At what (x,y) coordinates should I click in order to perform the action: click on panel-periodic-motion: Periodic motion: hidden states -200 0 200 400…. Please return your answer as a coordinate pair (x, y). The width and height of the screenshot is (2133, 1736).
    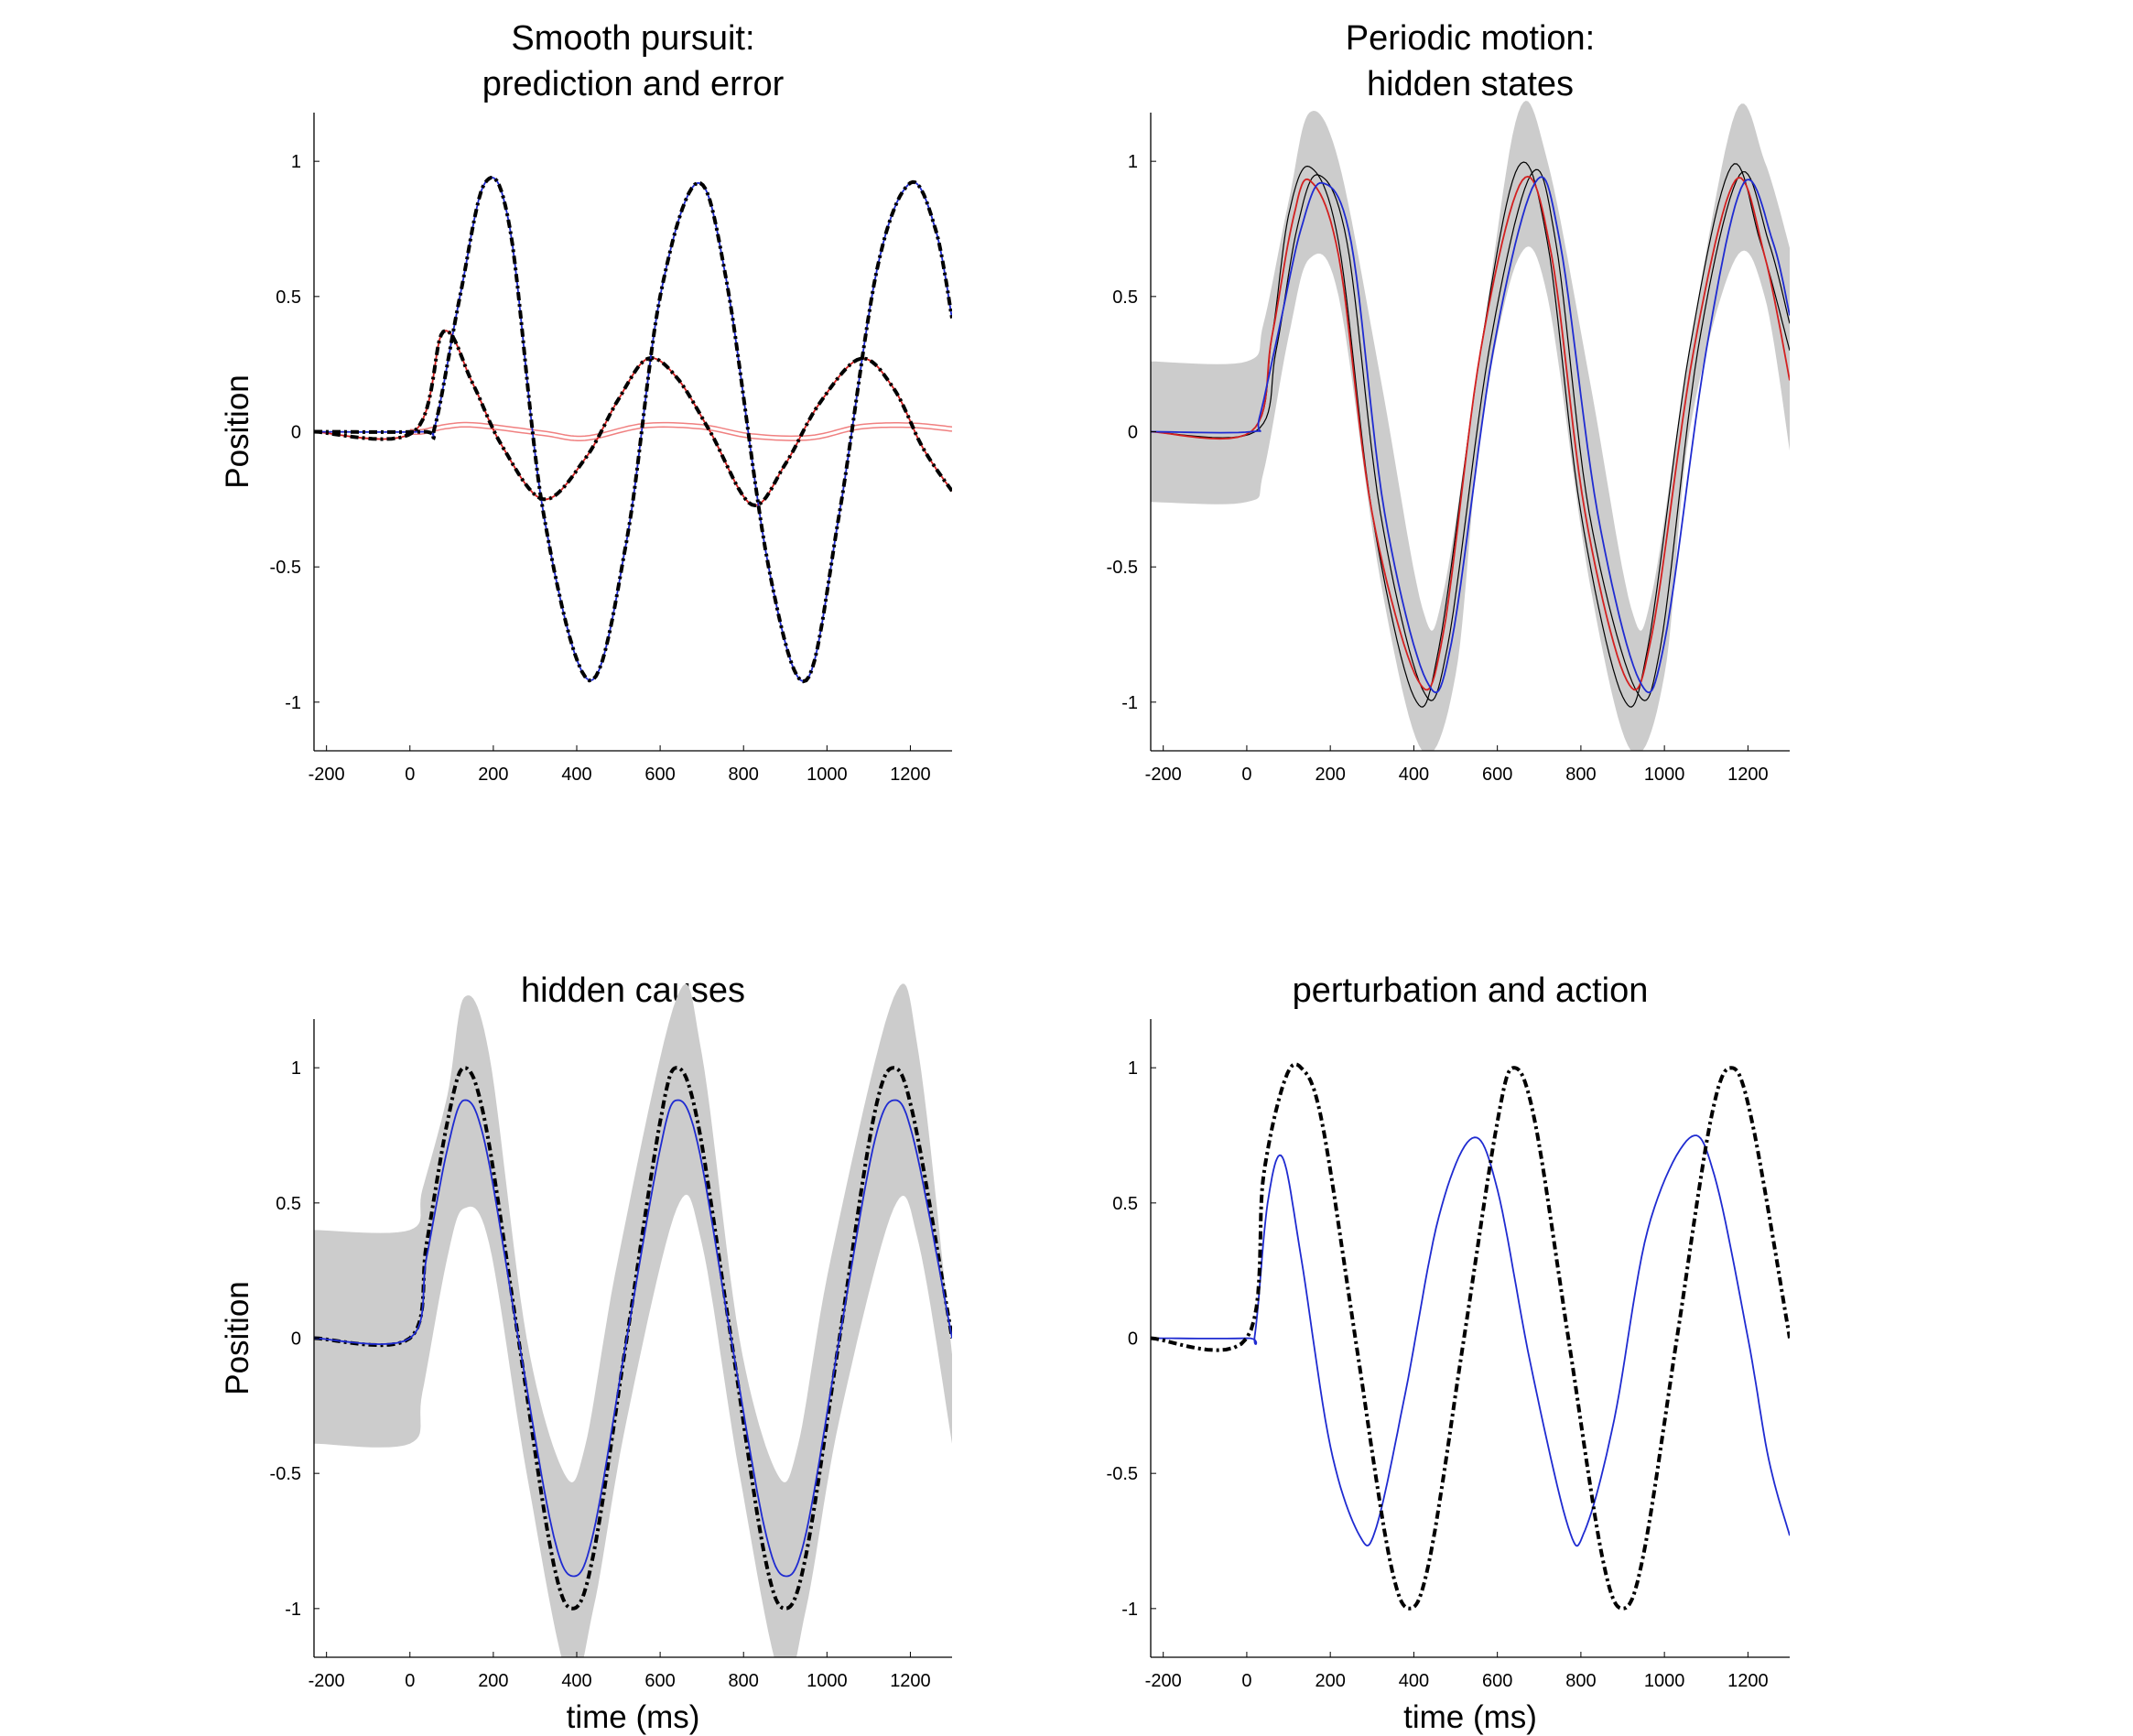
    Looking at the image, I should click on (1448, 402).